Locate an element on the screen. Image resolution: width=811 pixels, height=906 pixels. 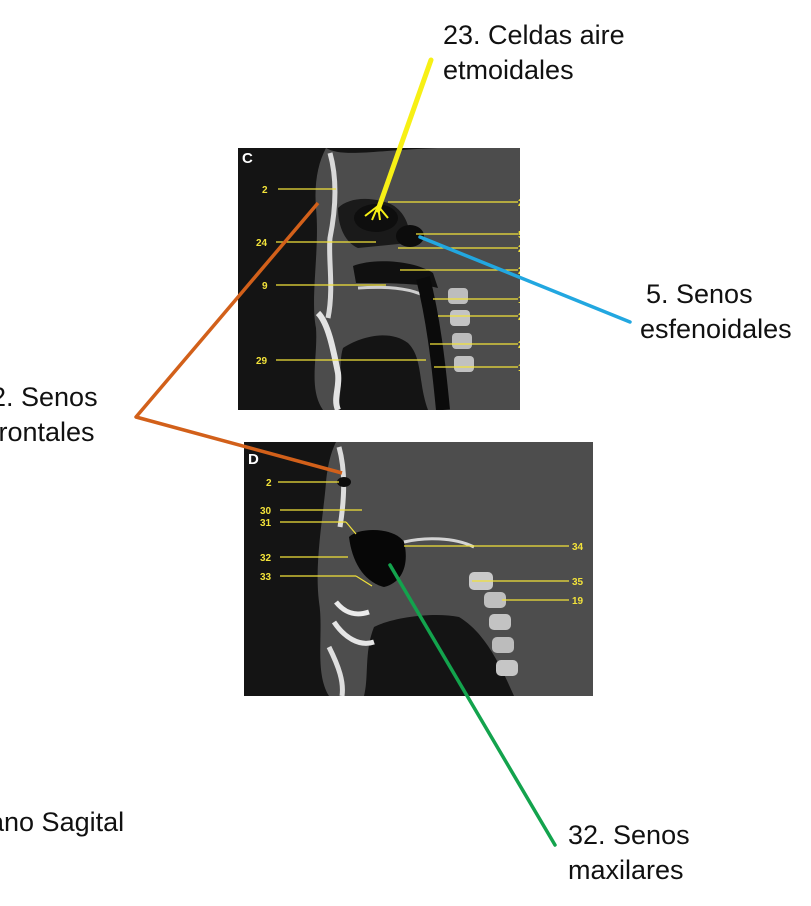
callout-ethmoid-line1: 23. Celdas aire is located at coordinates (534, 35).